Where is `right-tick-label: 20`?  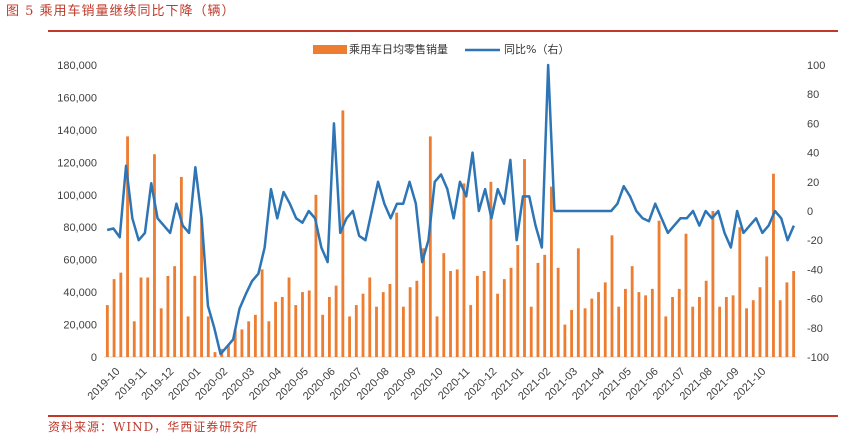 right-tick-label: 20 is located at coordinates (813, 183).